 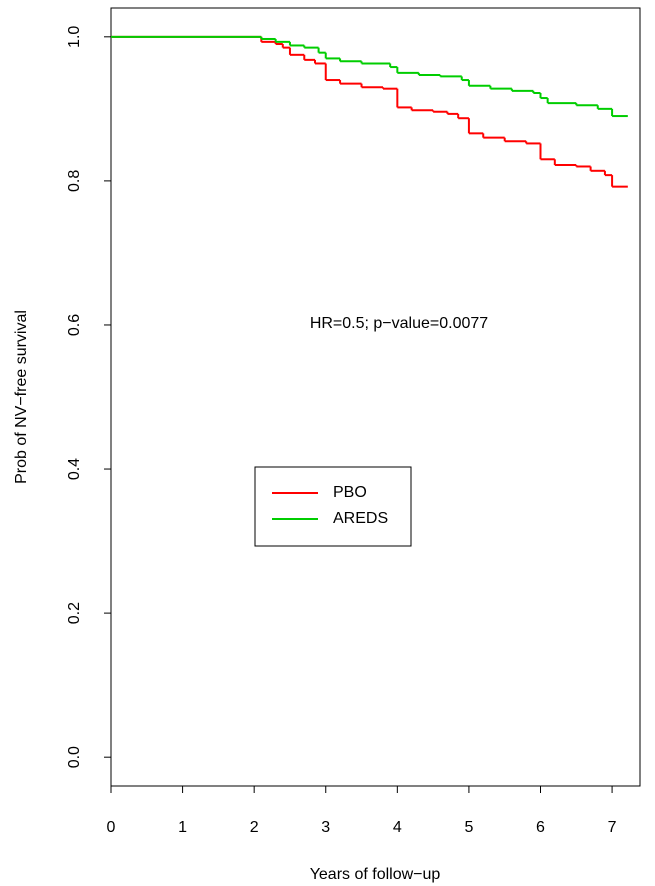 I want to click on legend-label: AREDS, so click(x=360, y=518).